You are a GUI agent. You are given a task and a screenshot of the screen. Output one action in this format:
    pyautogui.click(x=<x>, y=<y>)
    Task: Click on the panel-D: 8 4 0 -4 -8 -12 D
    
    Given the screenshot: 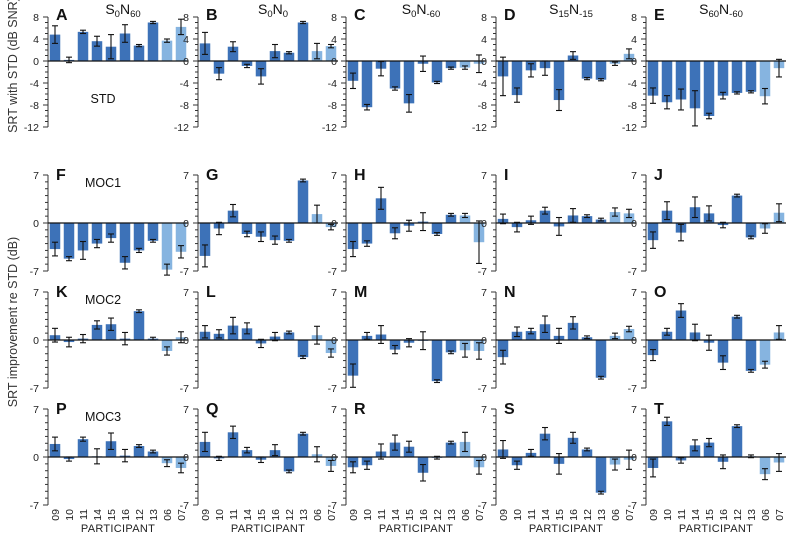 What is the action you would take?
    pyautogui.click(x=554, y=70)
    